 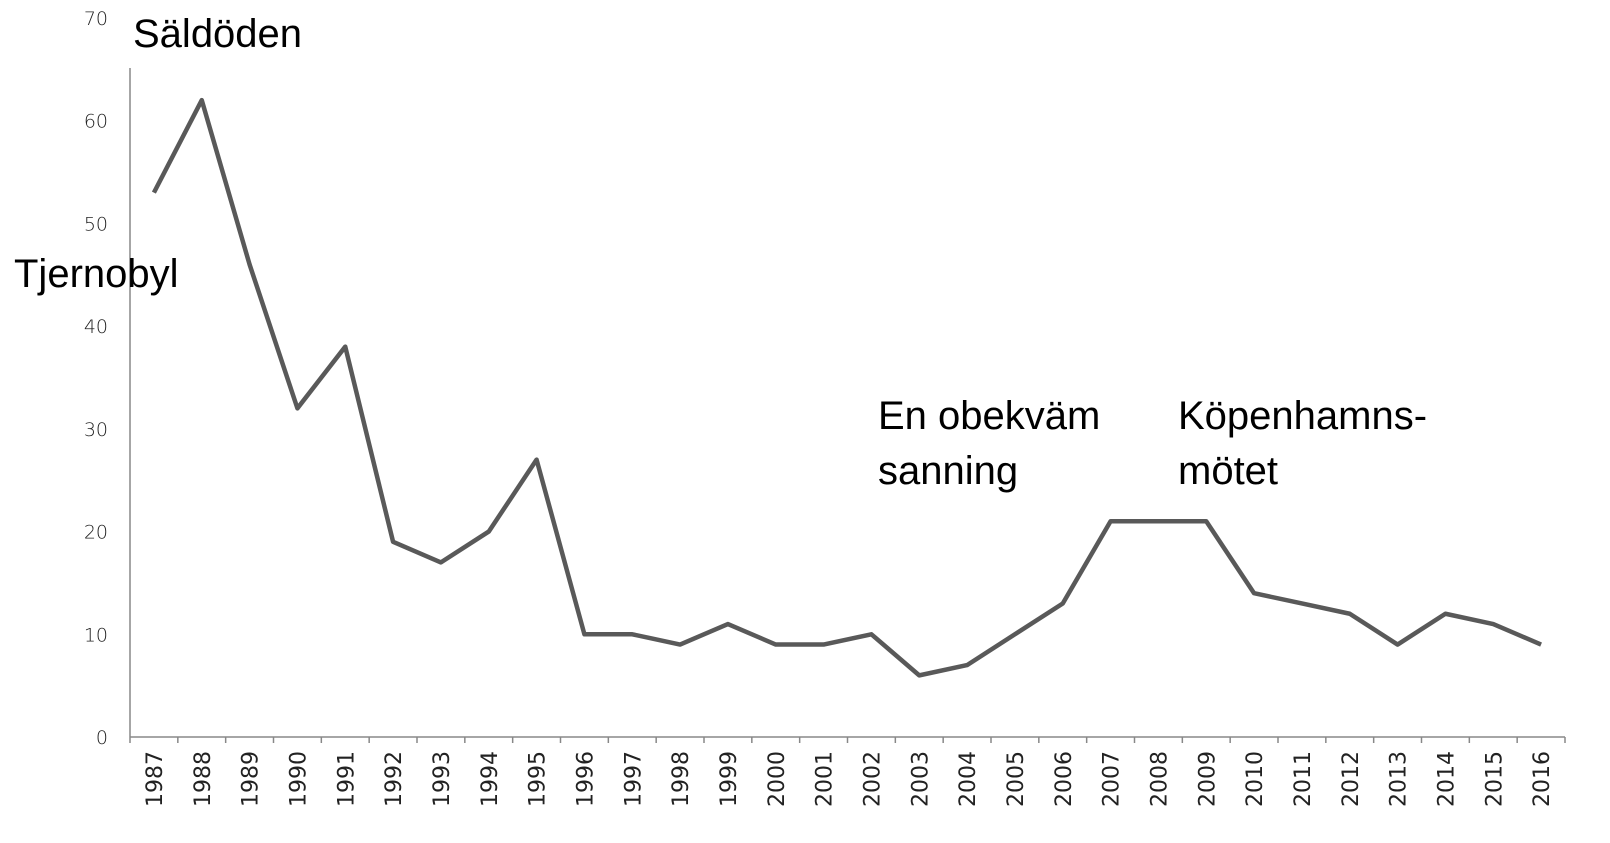 I want to click on annotation-line: mötet, so click(x=1228, y=471).